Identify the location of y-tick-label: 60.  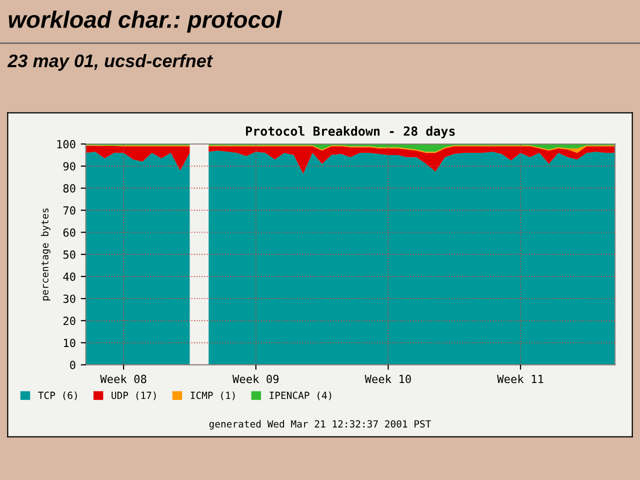
(69, 232).